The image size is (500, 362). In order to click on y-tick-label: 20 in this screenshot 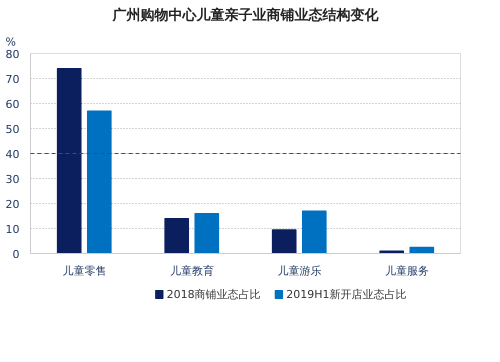, I will do `click(13, 204)`.